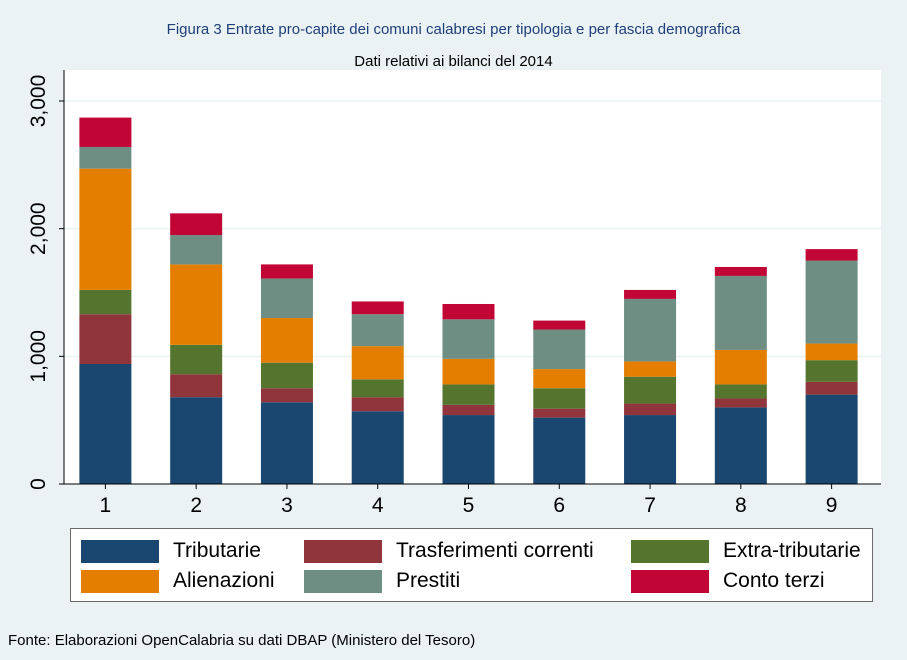 Image resolution: width=907 pixels, height=660 pixels. What do you see at coordinates (559, 505) in the screenshot?
I see `x-tick-label: 6` at bounding box center [559, 505].